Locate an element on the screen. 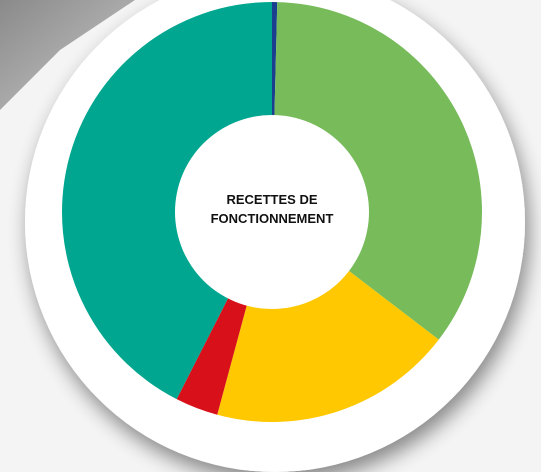  decor-shape is located at coordinates (67, 55).